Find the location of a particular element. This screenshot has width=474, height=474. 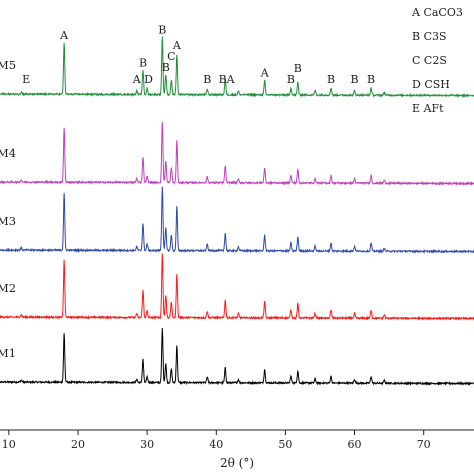

peak-label-14: B is located at coordinates (331, 79).